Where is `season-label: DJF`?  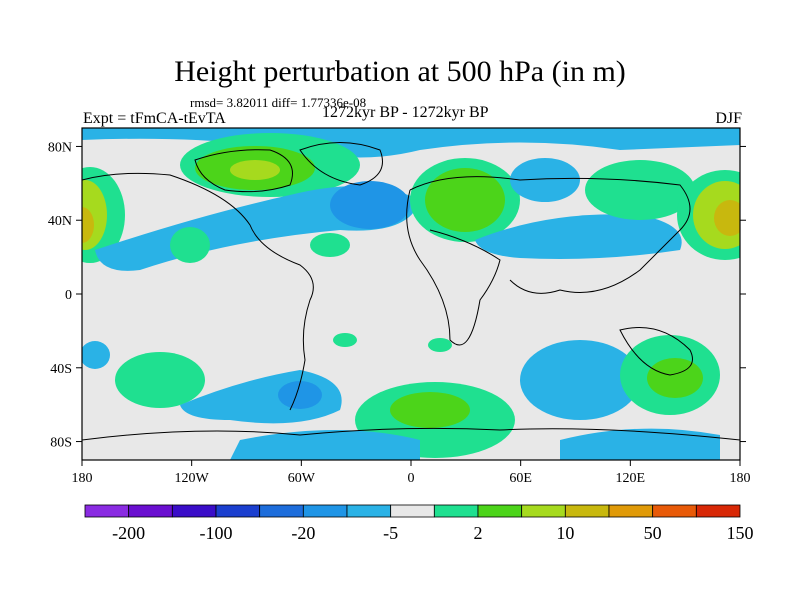
season-label: DJF is located at coordinates (728, 118).